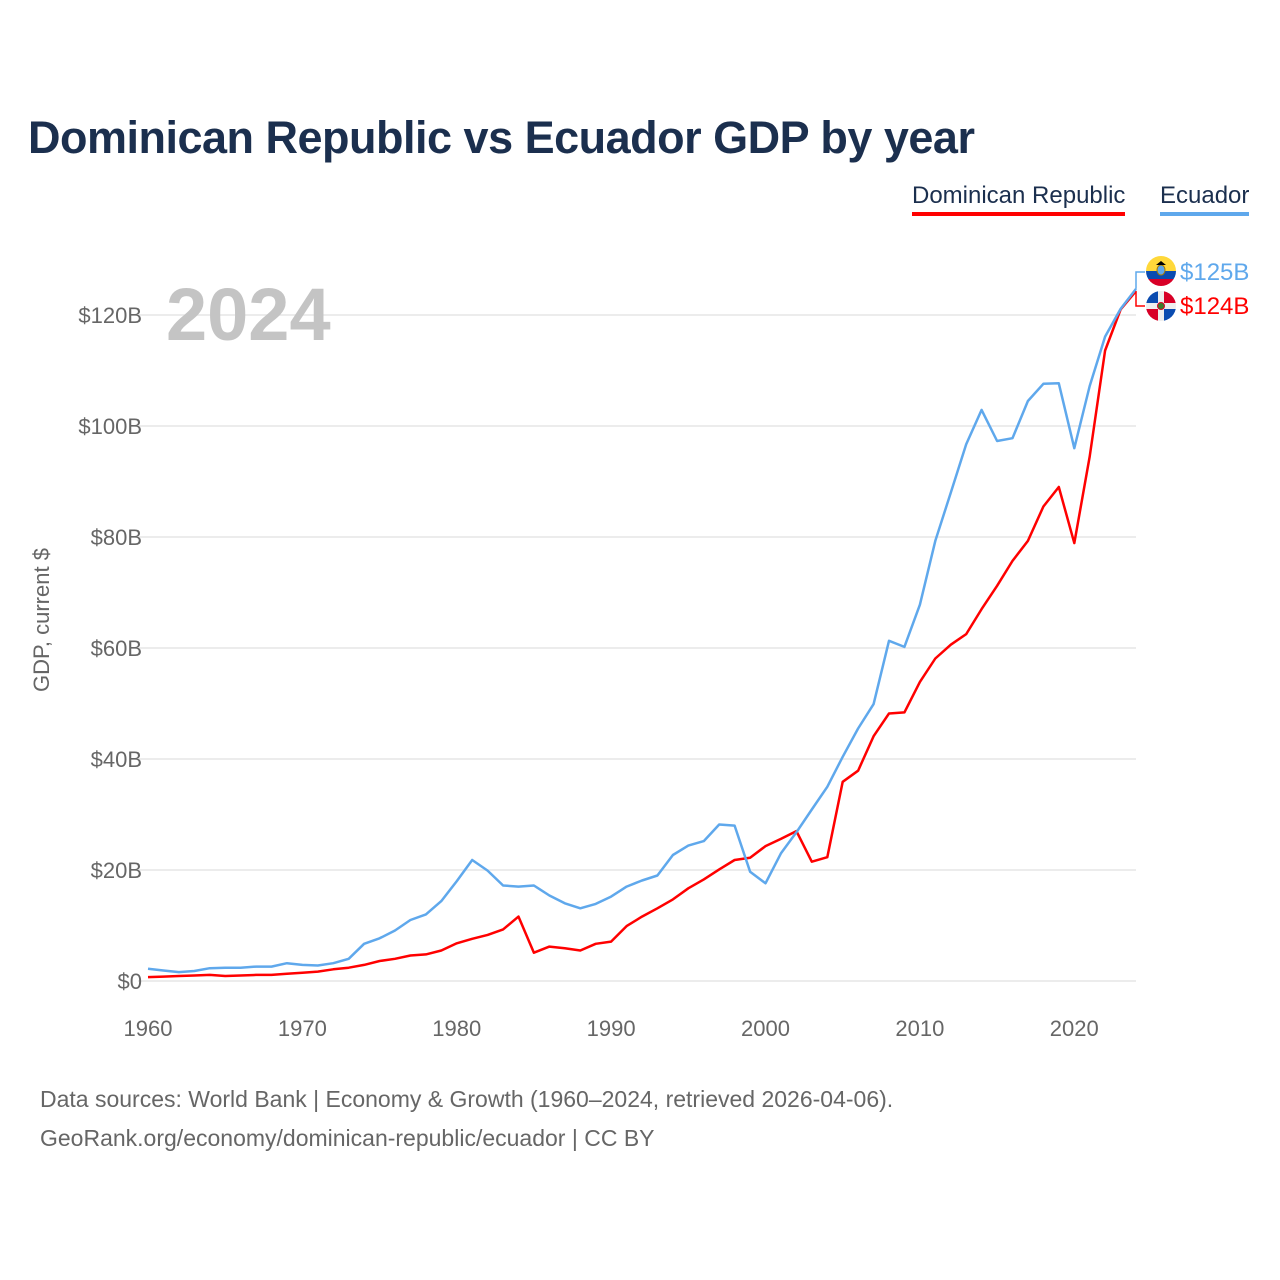 Image resolution: width=1280 pixels, height=1280 pixels. I want to click on dominican-republic-flag-icon, so click(1161, 306).